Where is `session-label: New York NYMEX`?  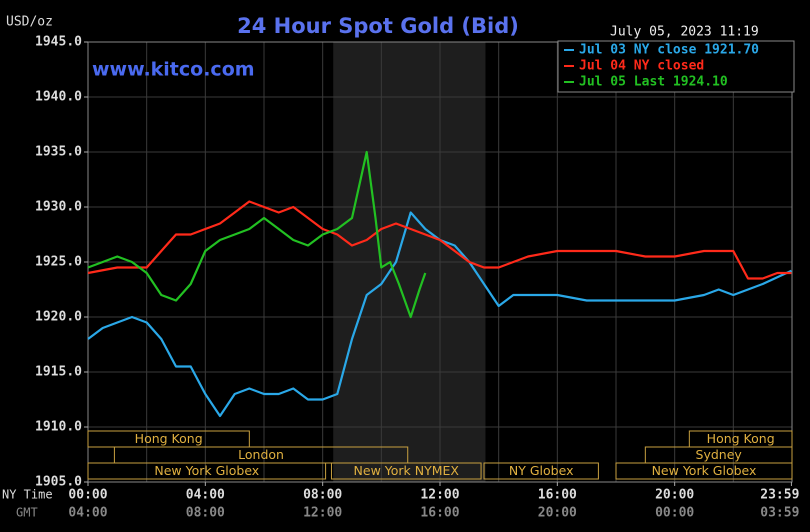
session-label: New York NYMEX is located at coordinates (407, 470).